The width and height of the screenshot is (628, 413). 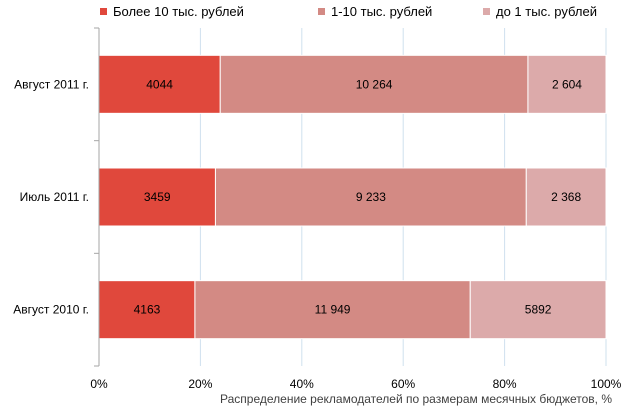 What do you see at coordinates (178, 11) in the screenshot?
I see `legend-label: Более 10 тыс. рублей` at bounding box center [178, 11].